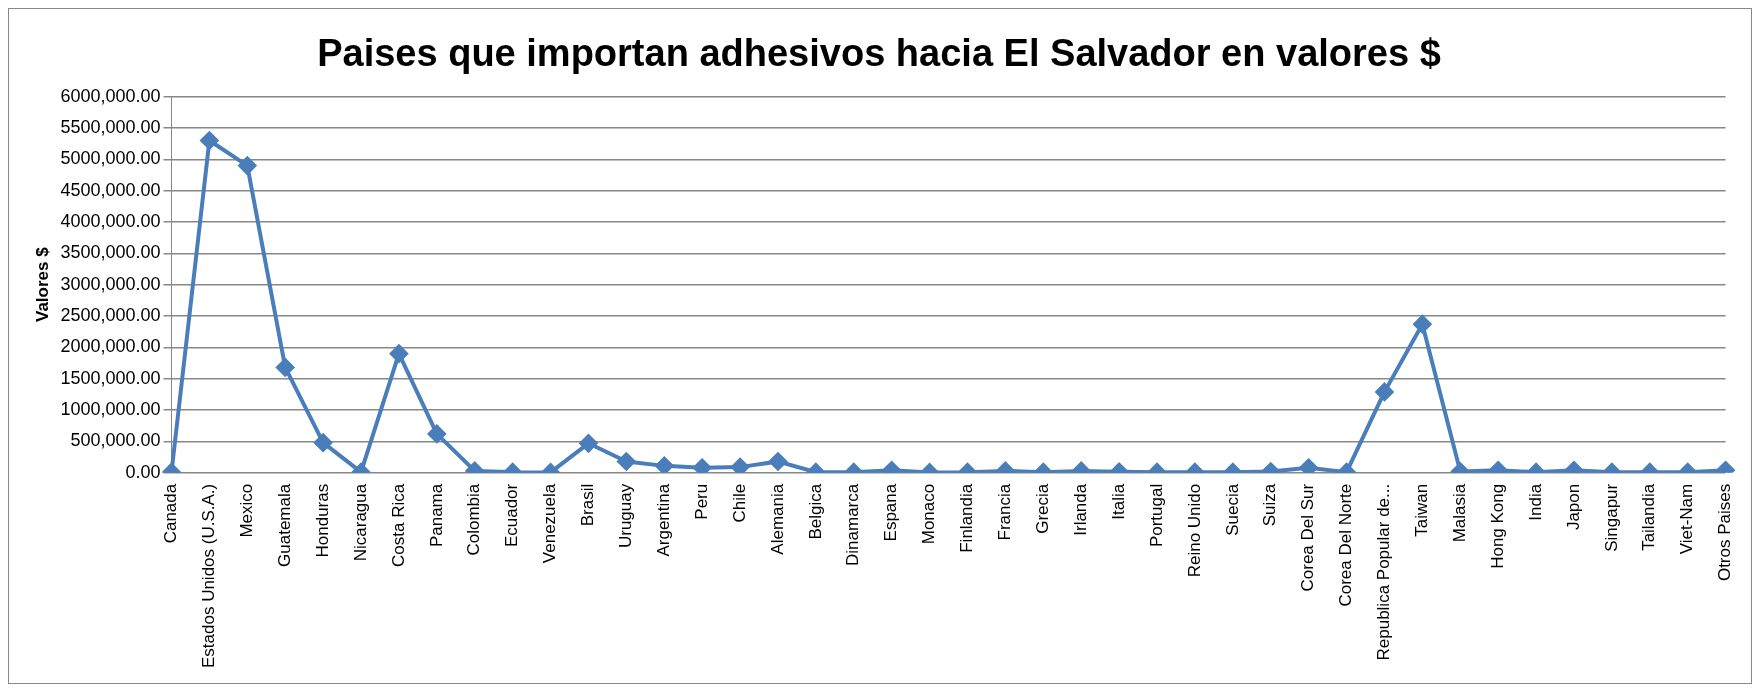 This screenshot has height=694, width=1764. I want to click on x-tick-label: Monaco, so click(929, 514).